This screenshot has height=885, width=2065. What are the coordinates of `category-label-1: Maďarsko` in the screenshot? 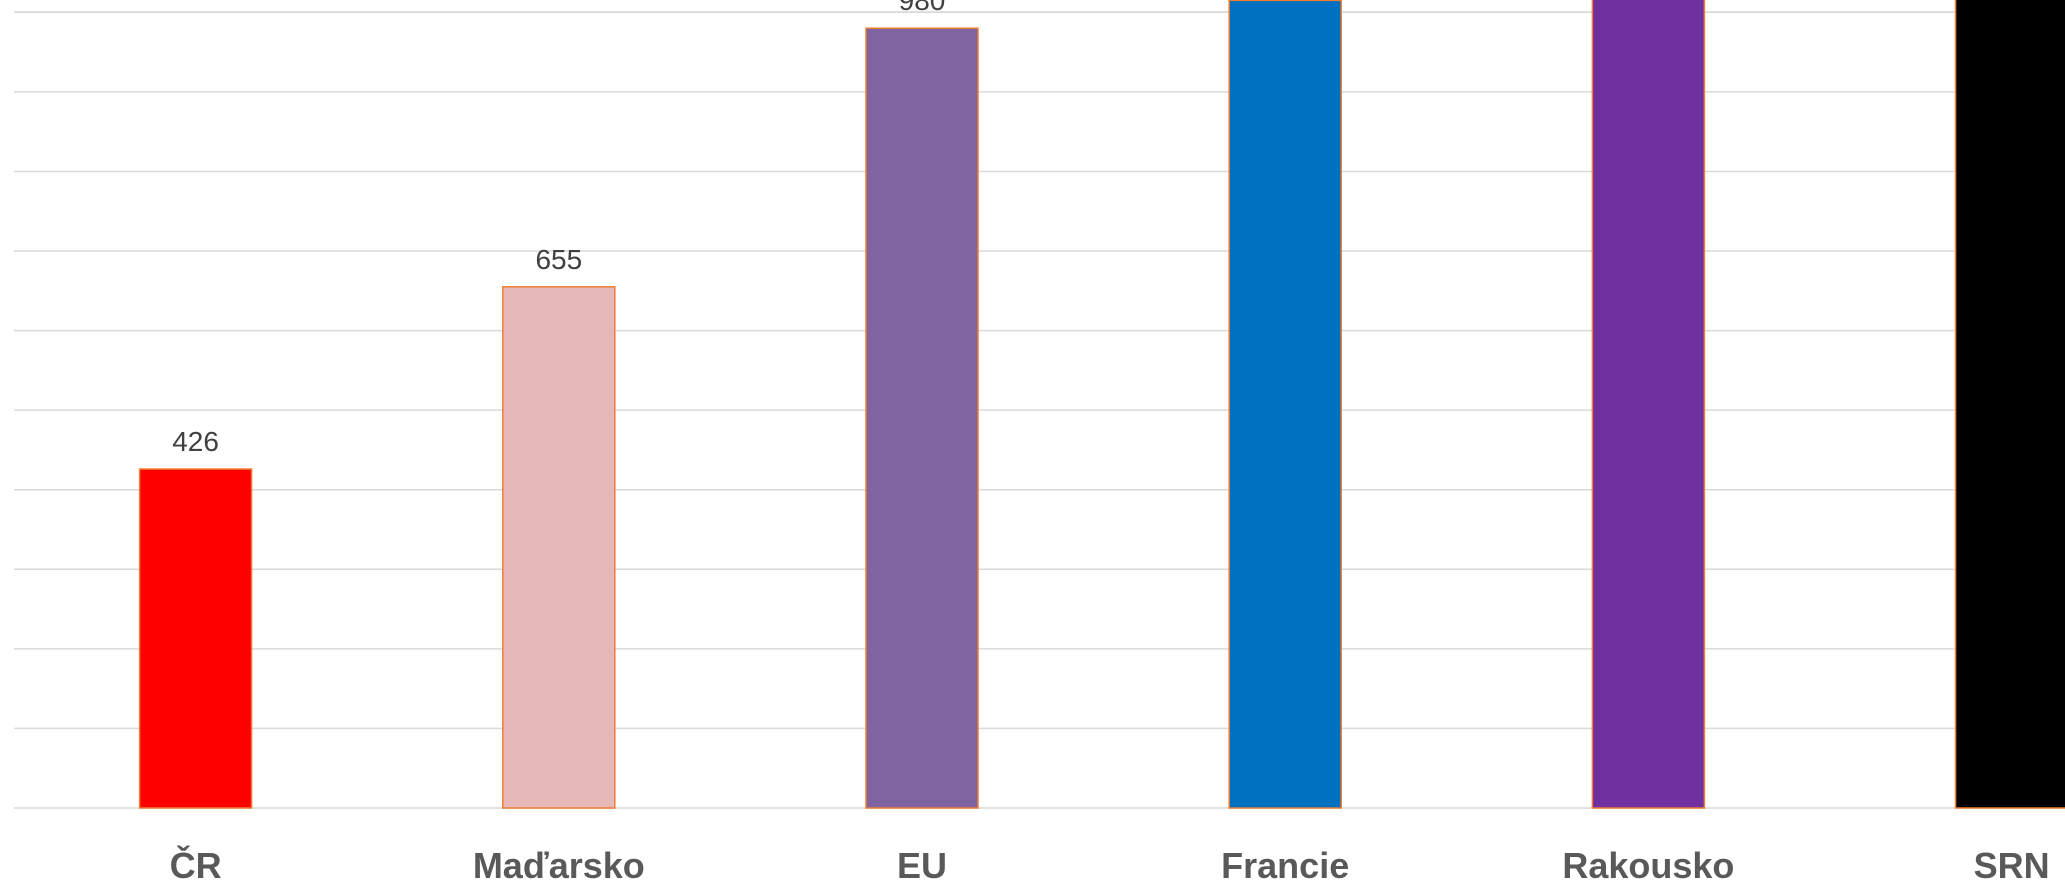 It's located at (559, 865).